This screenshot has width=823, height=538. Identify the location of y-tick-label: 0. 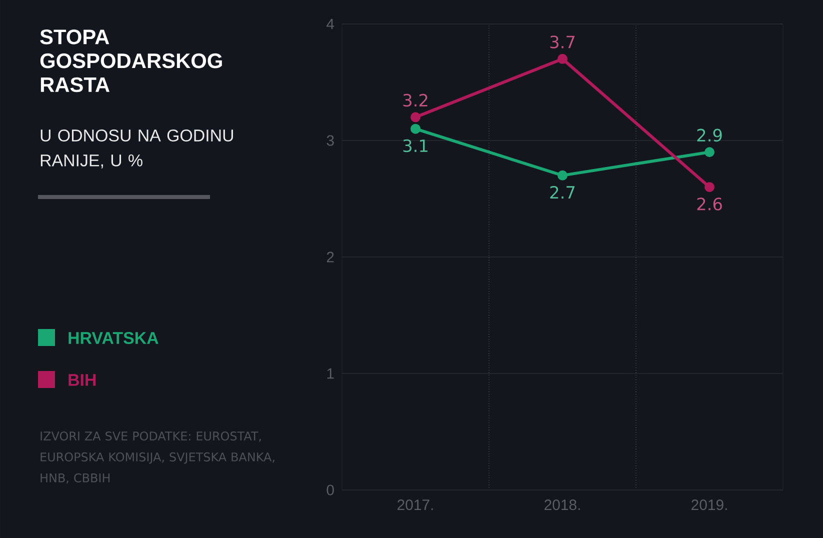
(330, 490).